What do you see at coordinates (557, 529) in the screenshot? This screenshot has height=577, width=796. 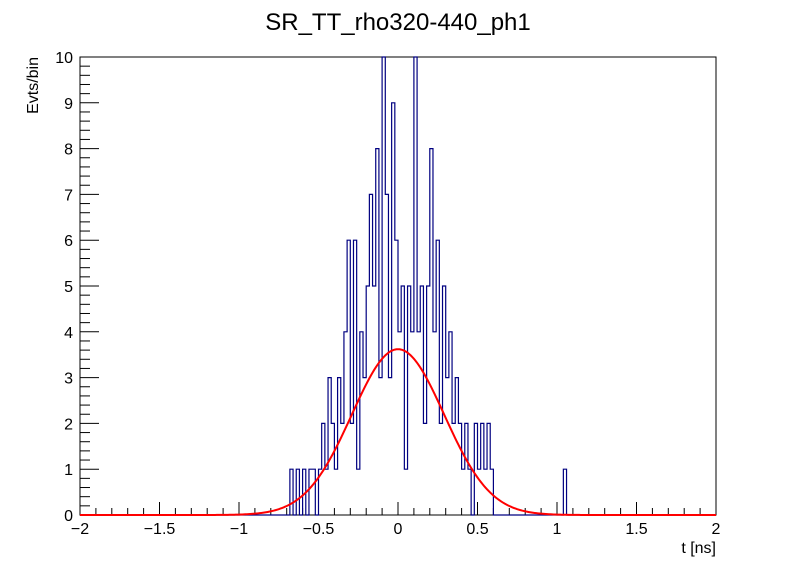 I see `x-tick-label: 1` at bounding box center [557, 529].